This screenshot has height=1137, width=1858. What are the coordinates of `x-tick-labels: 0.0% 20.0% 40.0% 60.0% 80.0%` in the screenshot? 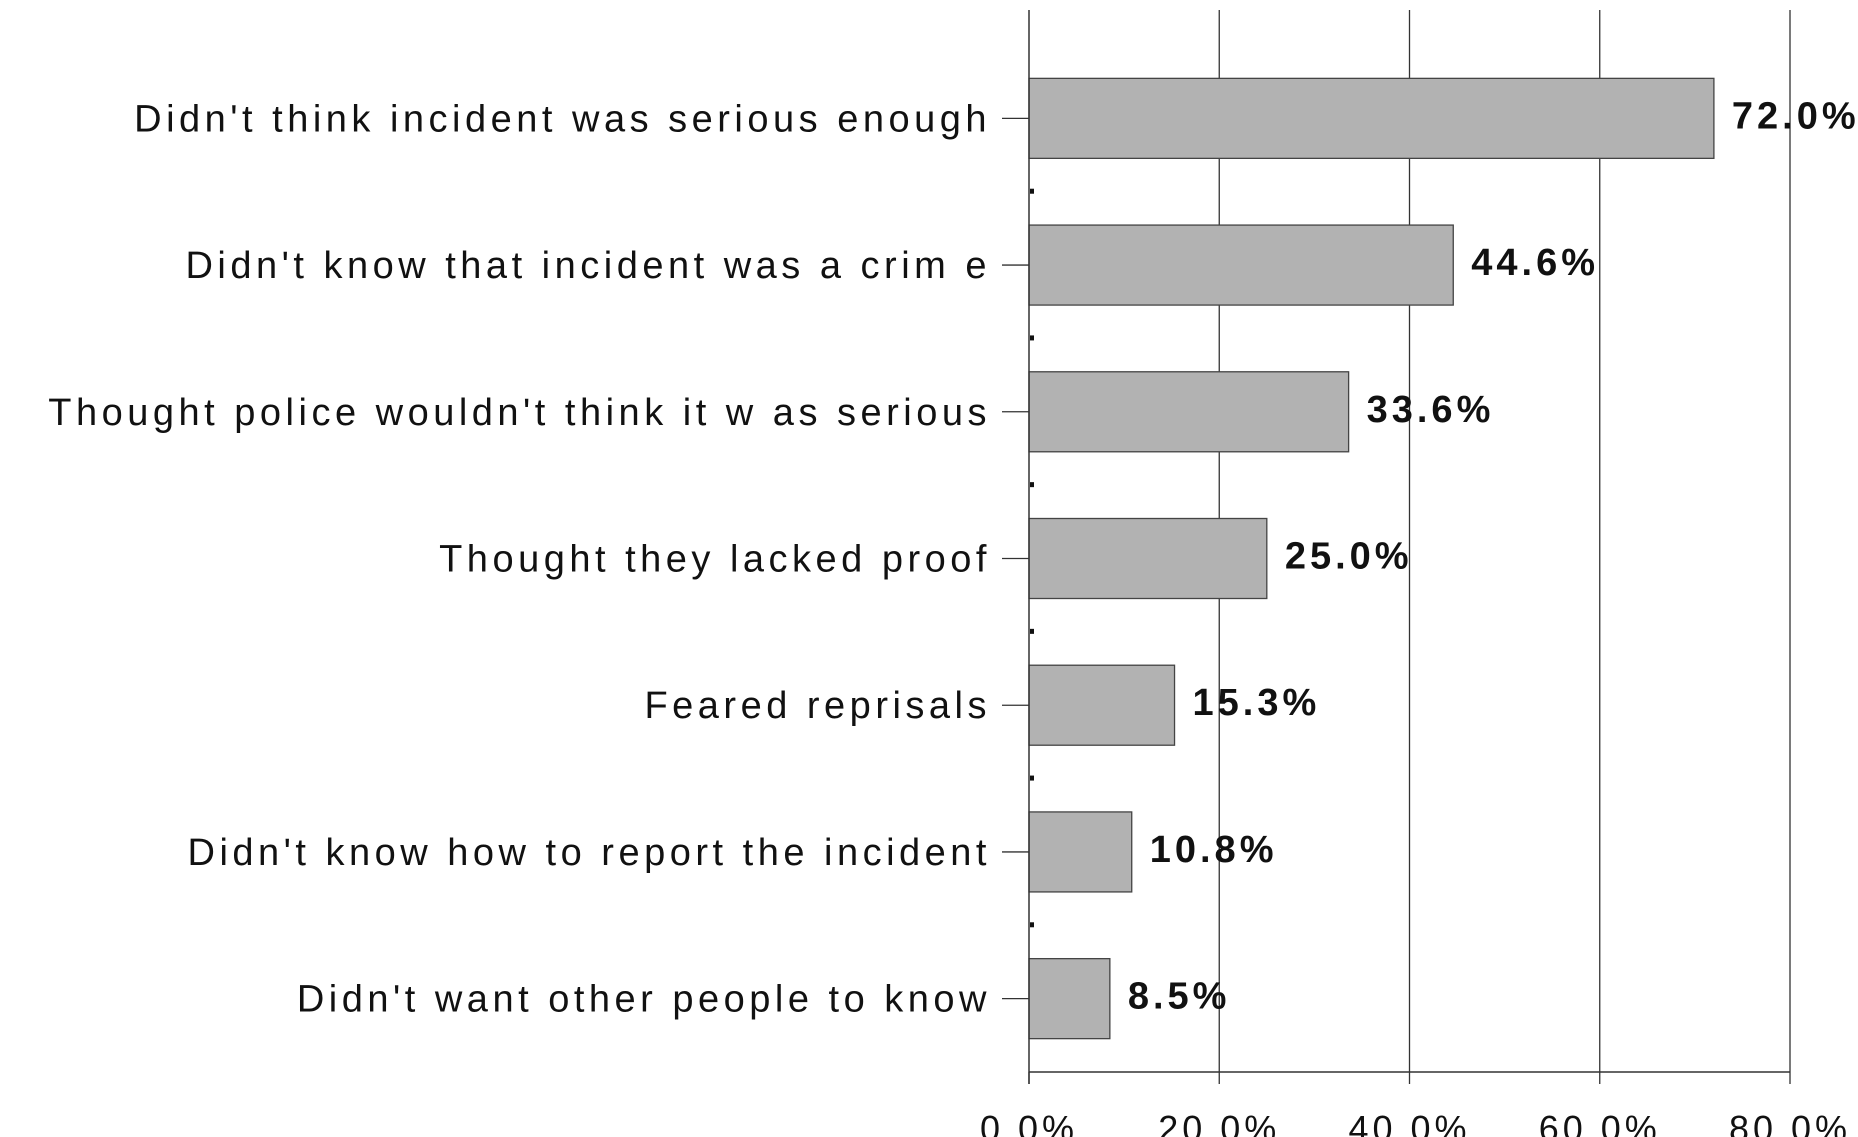 It's located at (1415, 1122).